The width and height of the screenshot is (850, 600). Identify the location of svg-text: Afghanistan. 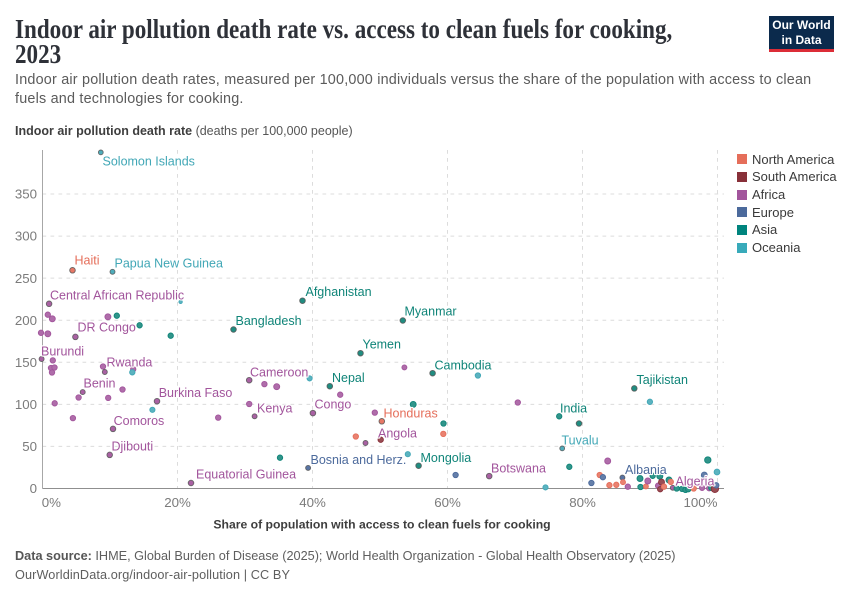
(339, 292).